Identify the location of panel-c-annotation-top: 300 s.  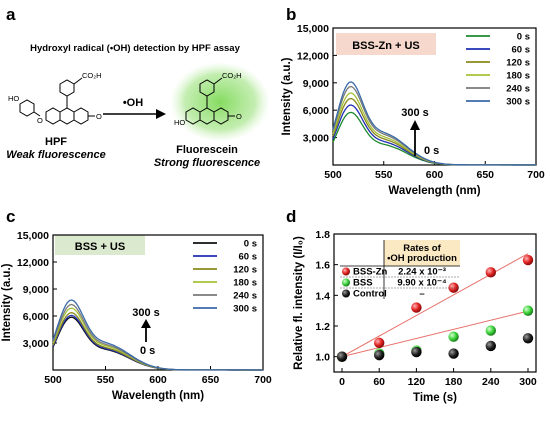
(146, 313).